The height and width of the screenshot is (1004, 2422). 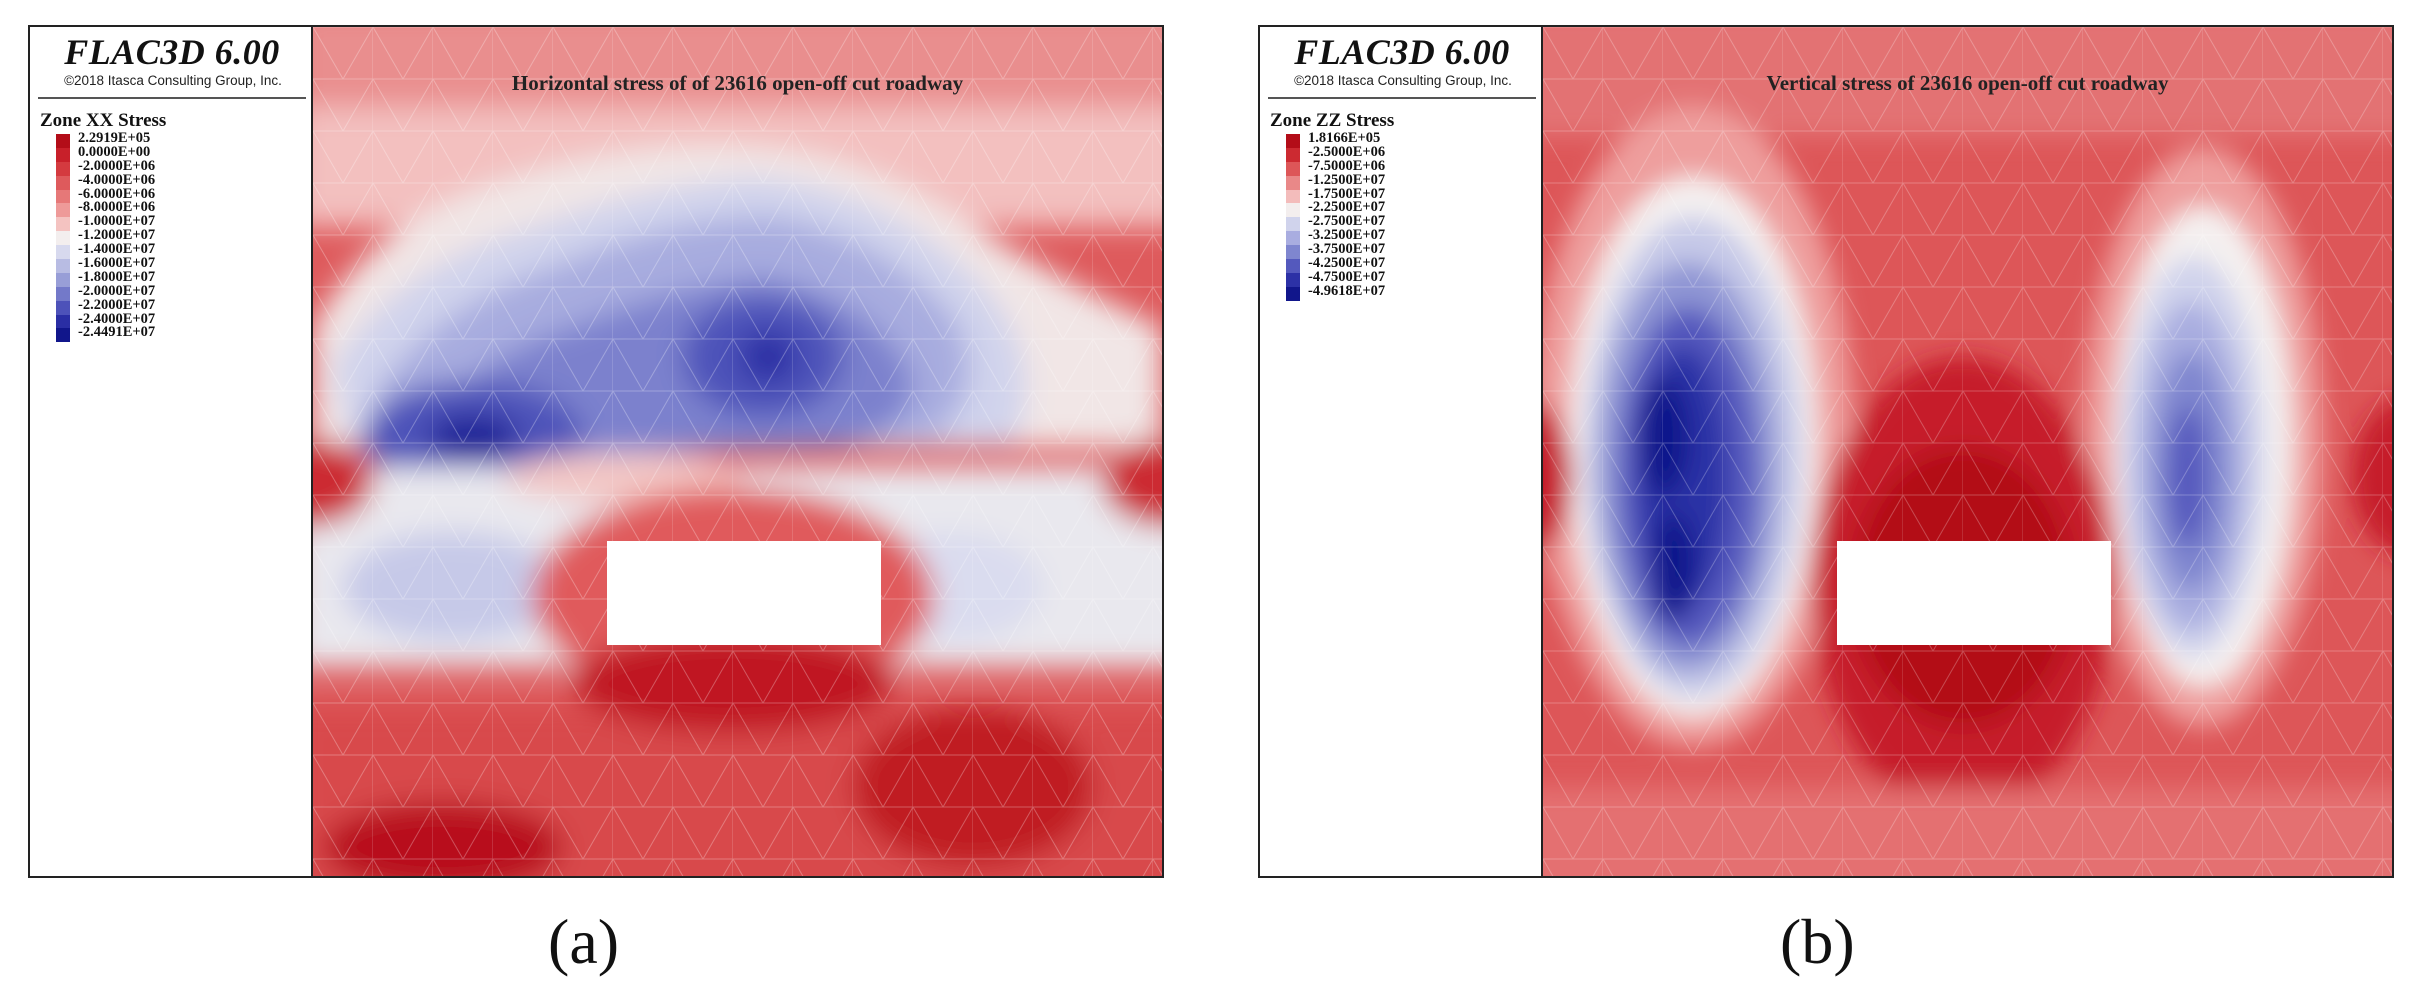 I want to click on legend-label: -2.4000E+07, so click(x=117, y=318).